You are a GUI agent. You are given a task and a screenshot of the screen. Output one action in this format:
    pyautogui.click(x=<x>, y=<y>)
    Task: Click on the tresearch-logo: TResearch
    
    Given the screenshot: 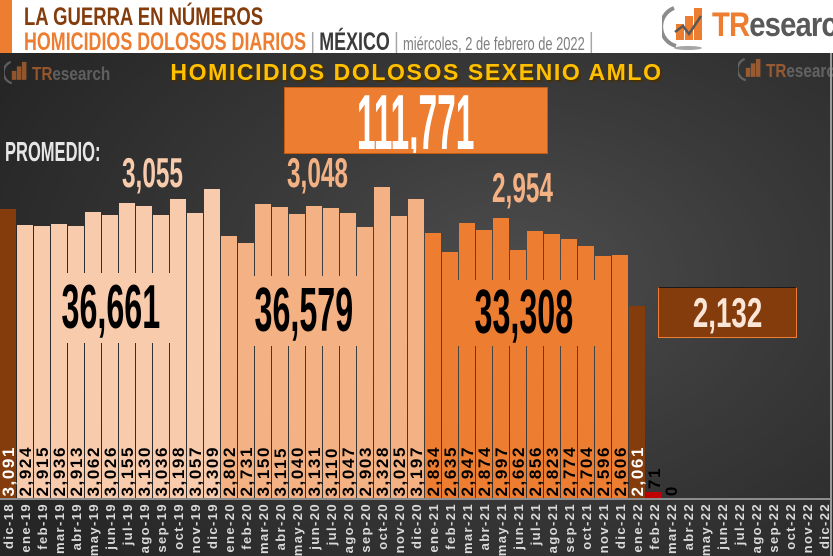 What is the action you would take?
    pyautogui.click(x=747, y=26)
    